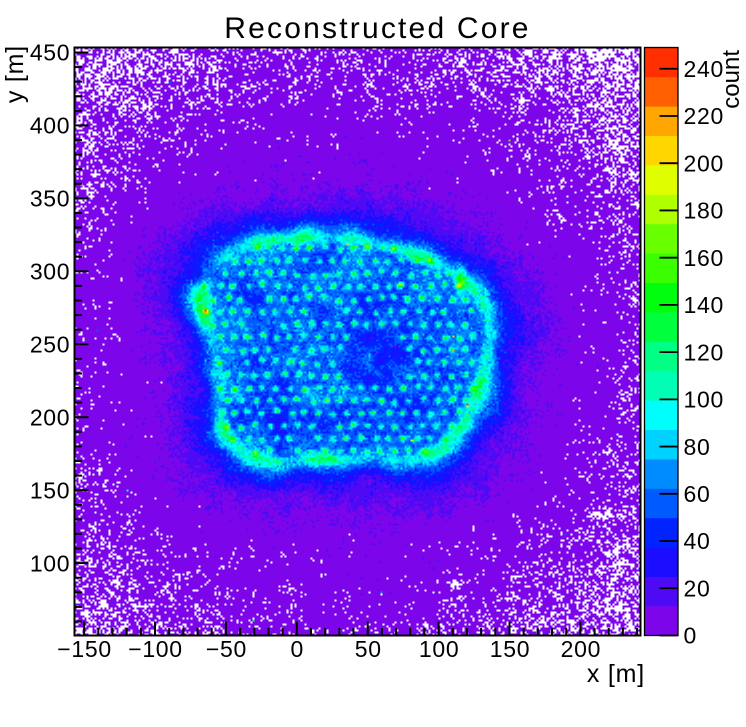 The height and width of the screenshot is (727, 746). Describe the element at coordinates (50, 345) in the screenshot. I see `svg-text: 250` at that location.